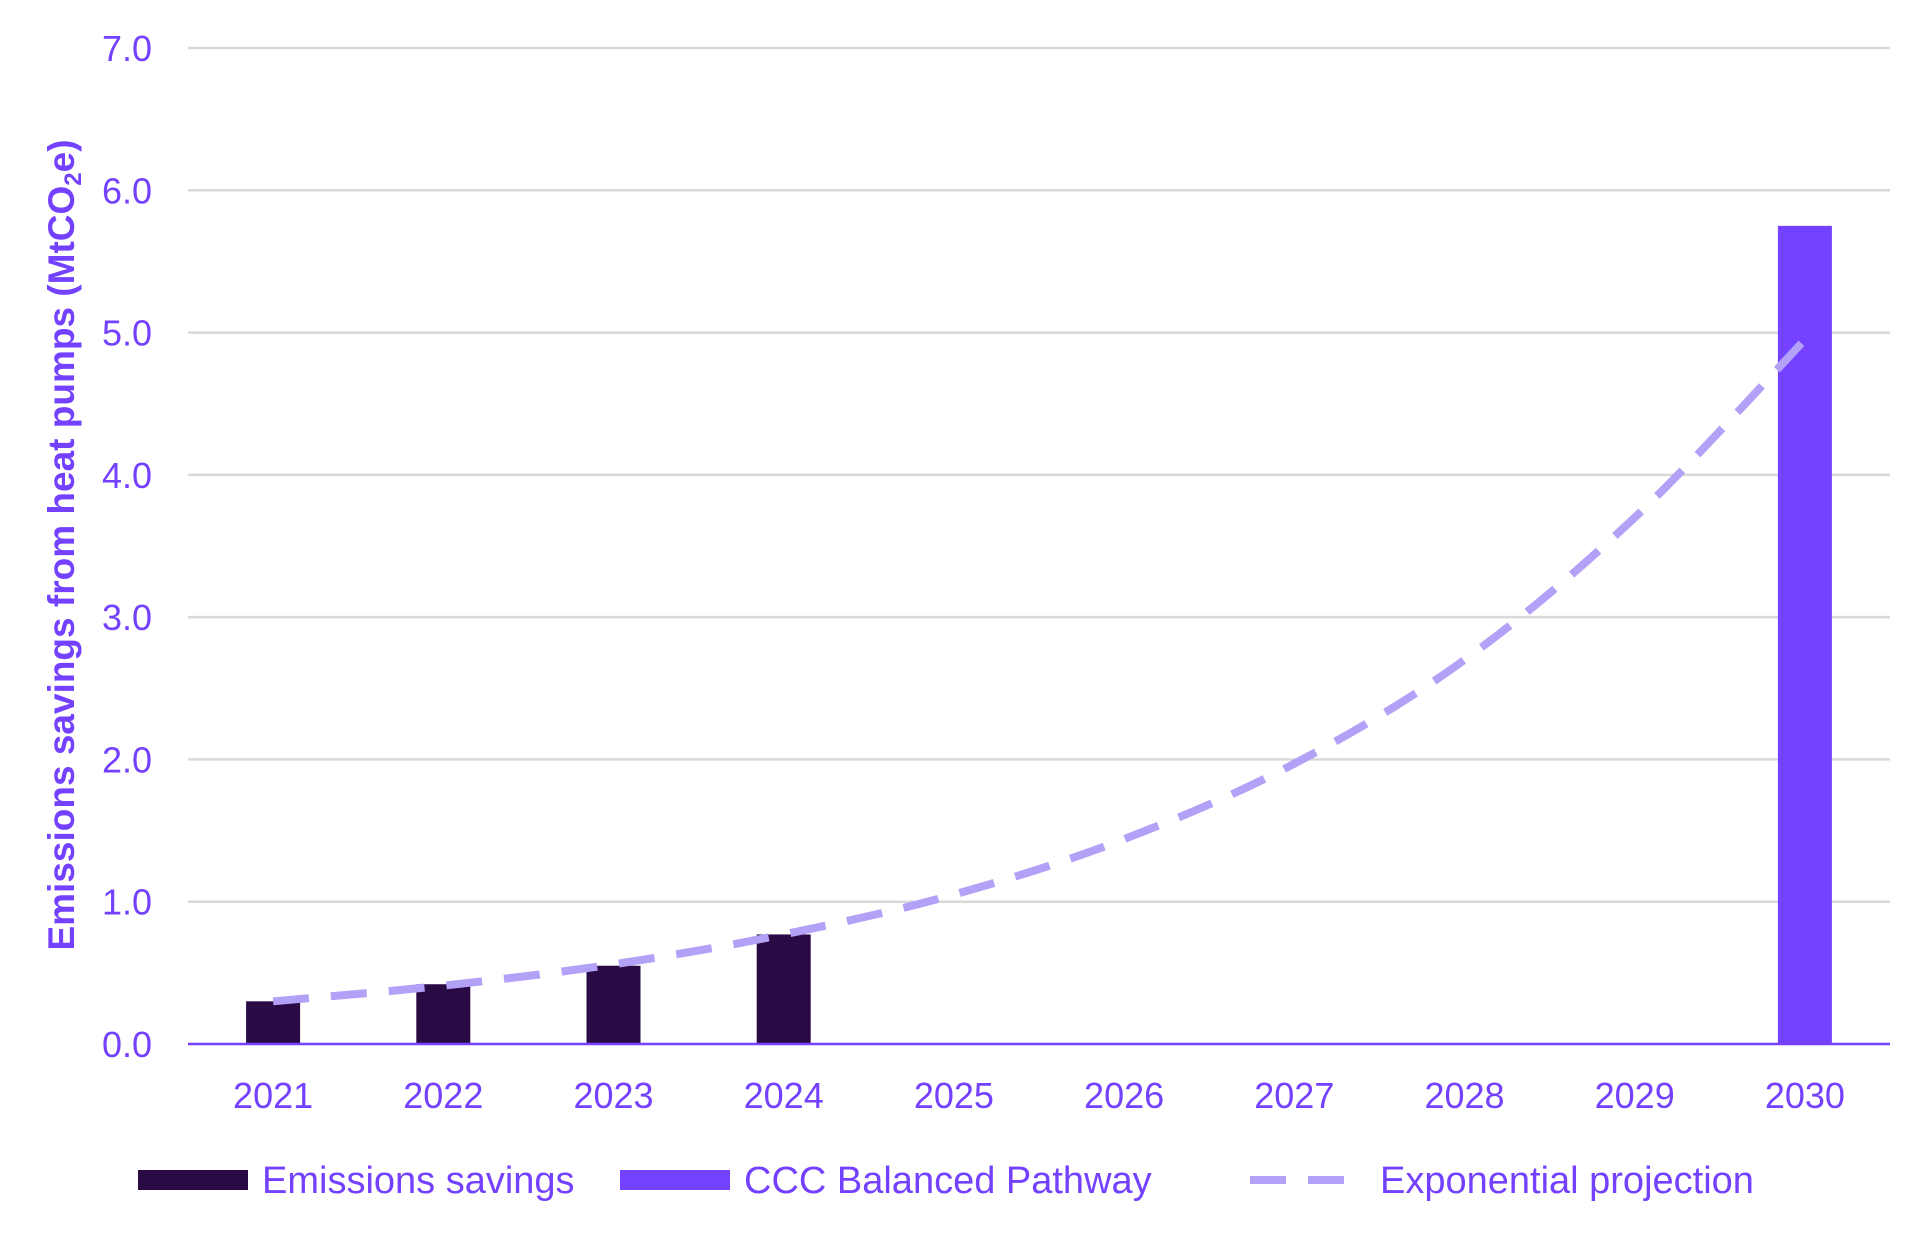 This screenshot has height=1238, width=1920. What do you see at coordinates (127, 617) in the screenshot?
I see `y-tick-label: 3.0` at bounding box center [127, 617].